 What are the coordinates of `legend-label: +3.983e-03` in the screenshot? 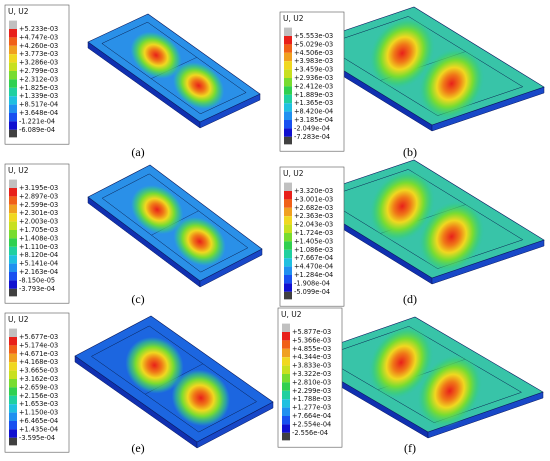 It's located at (313, 61).